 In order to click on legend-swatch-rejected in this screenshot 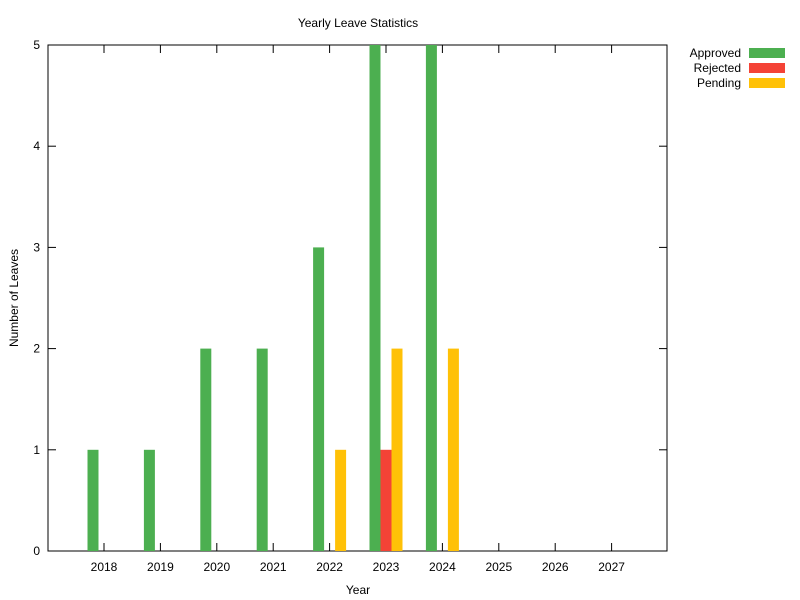, I will do `click(767, 68)`.